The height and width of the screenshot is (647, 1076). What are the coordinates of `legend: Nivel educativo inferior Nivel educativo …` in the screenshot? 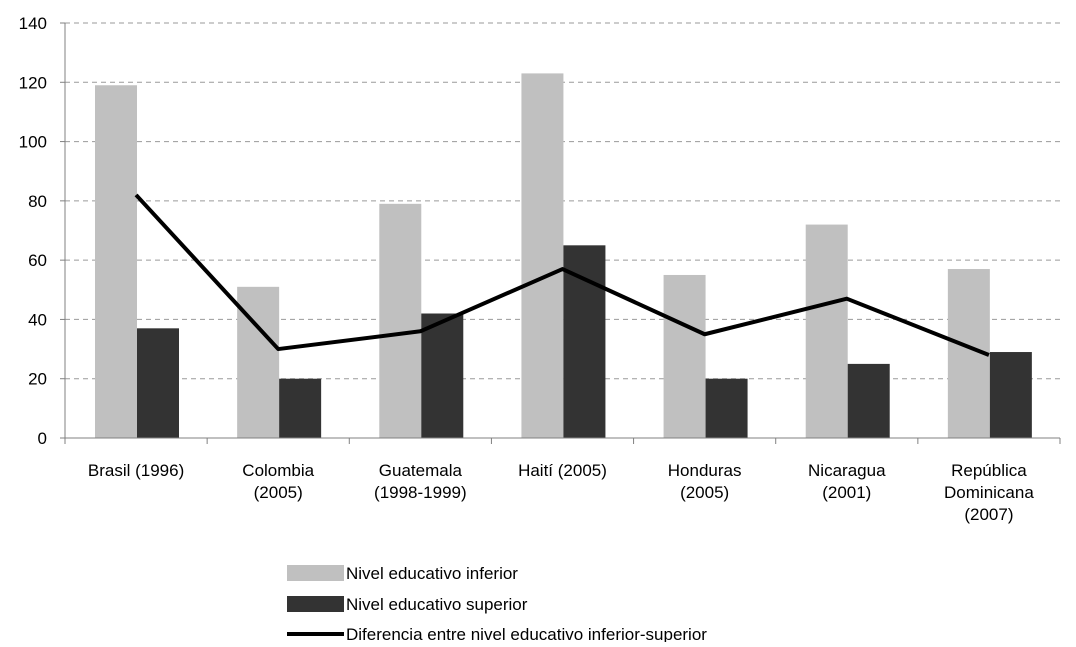 It's located at (497, 604).